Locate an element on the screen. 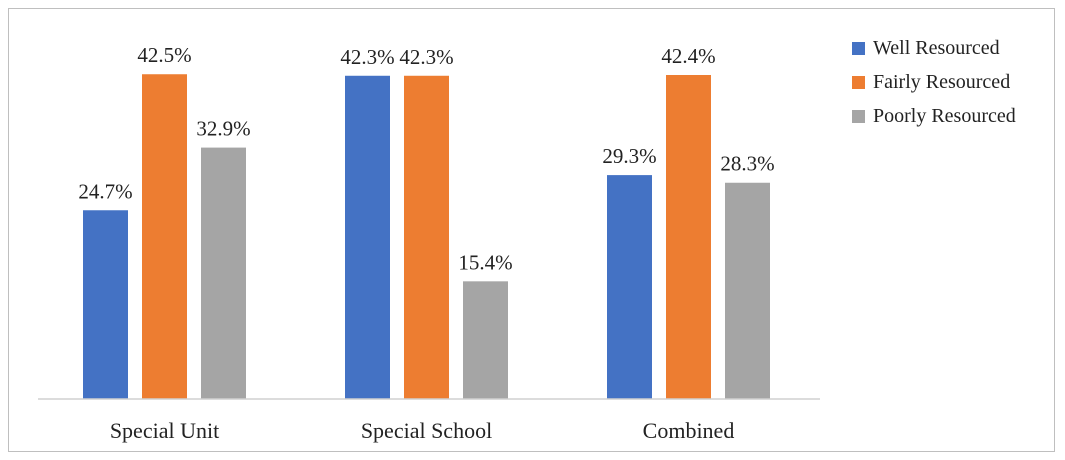 The width and height of the screenshot is (1065, 460). bar-combined-well-resourced is located at coordinates (629, 287).